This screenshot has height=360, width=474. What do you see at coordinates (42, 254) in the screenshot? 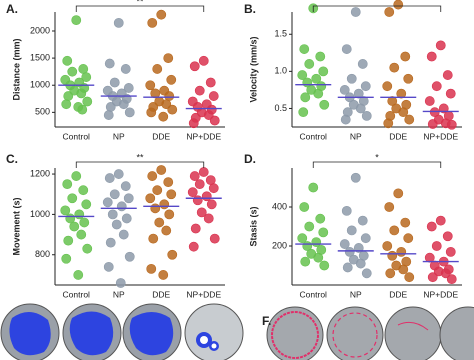
I see `y-tick-label: 800` at bounding box center [42, 254].